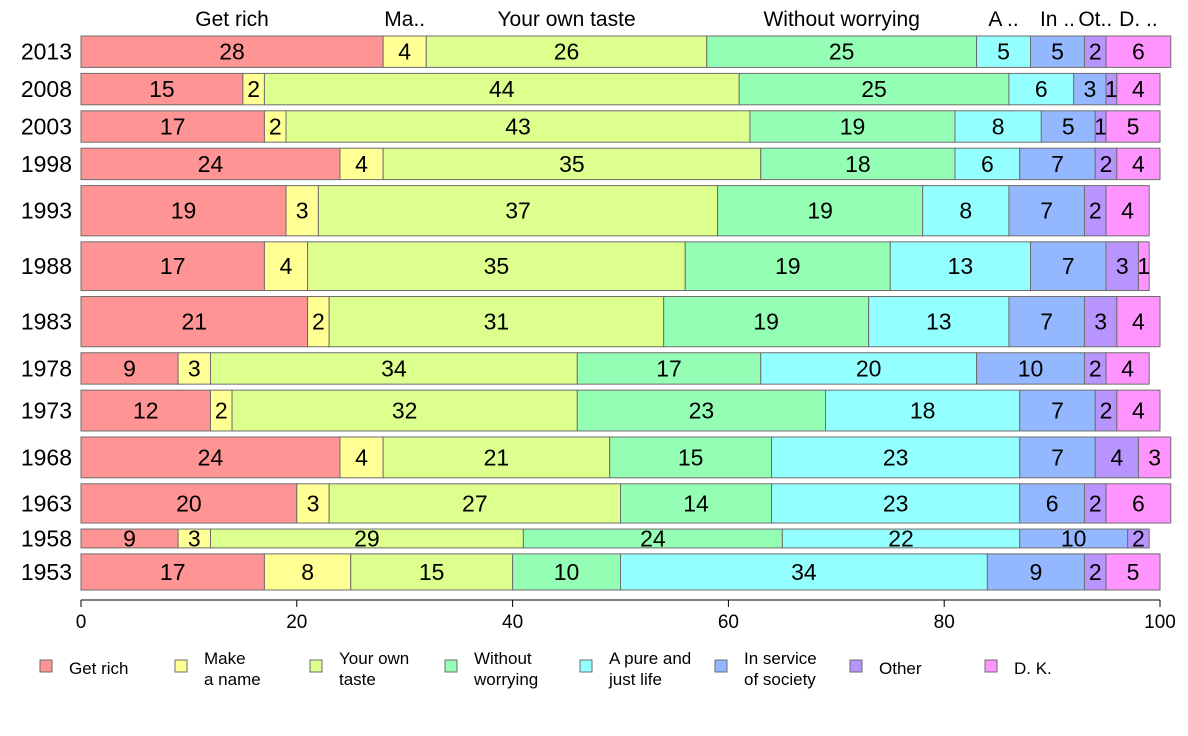 The image size is (1188, 736). What do you see at coordinates (1003, 19) in the screenshot?
I see `series-top-label: A ..` at bounding box center [1003, 19].